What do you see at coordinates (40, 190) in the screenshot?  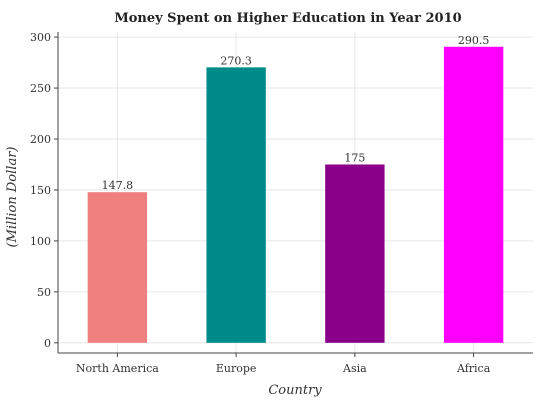 I see `y-tick-label-3: 150` at bounding box center [40, 190].